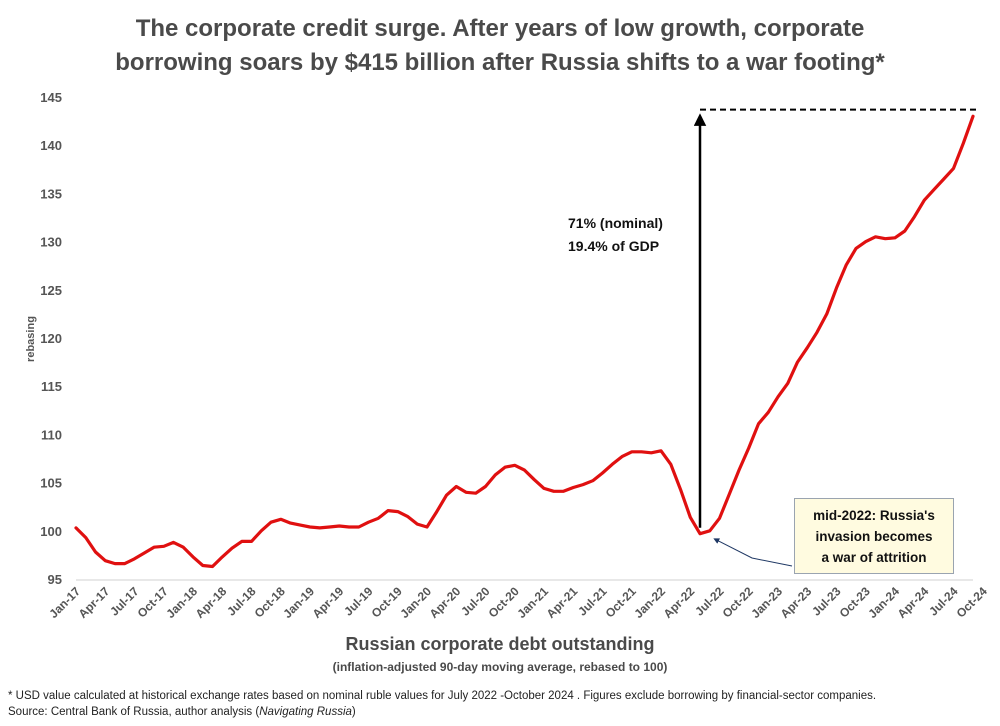 The height and width of the screenshot is (726, 1000). Describe the element at coordinates (305, 712) in the screenshot. I see `footnote-source-title: Navigating Russia` at that location.